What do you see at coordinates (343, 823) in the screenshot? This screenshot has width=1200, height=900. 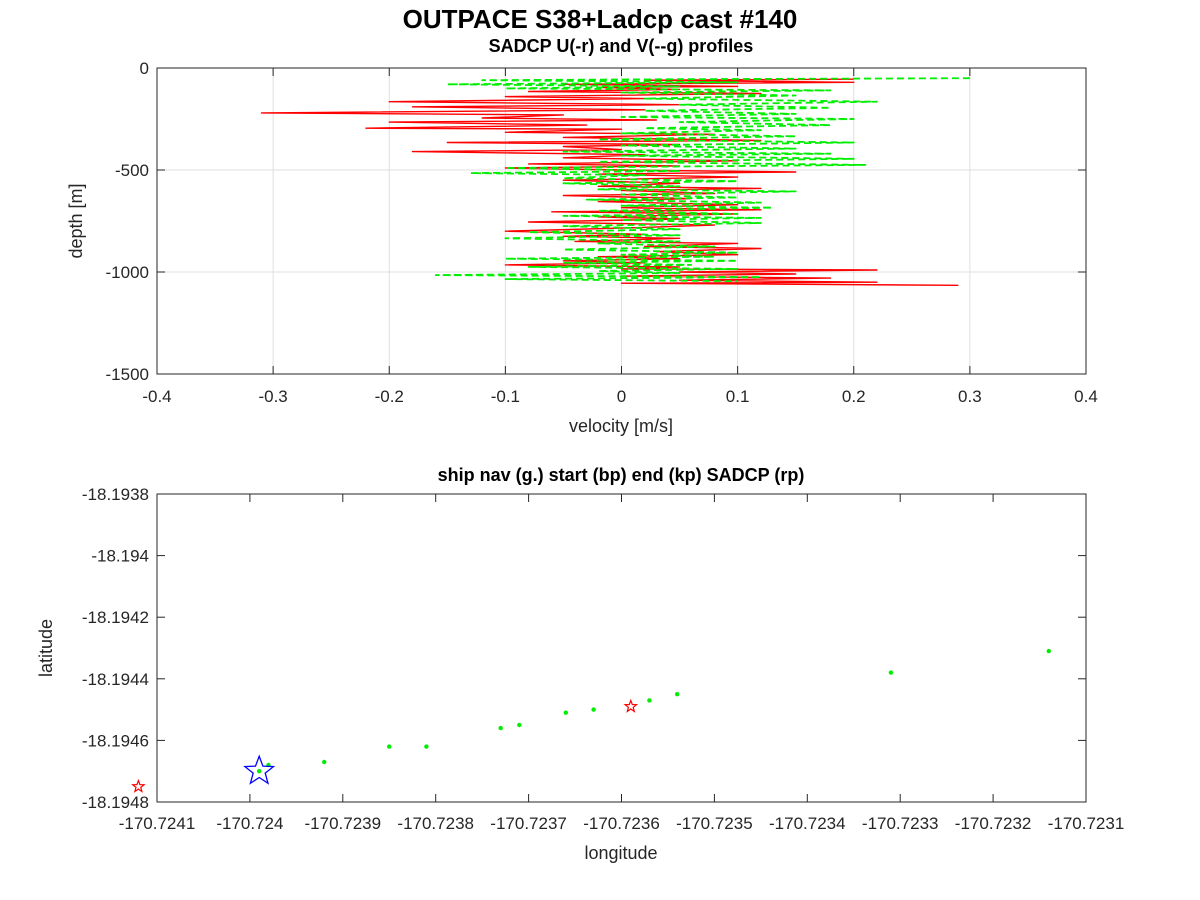 I see `nav-x-tick-label: -170.7239` at bounding box center [343, 823].